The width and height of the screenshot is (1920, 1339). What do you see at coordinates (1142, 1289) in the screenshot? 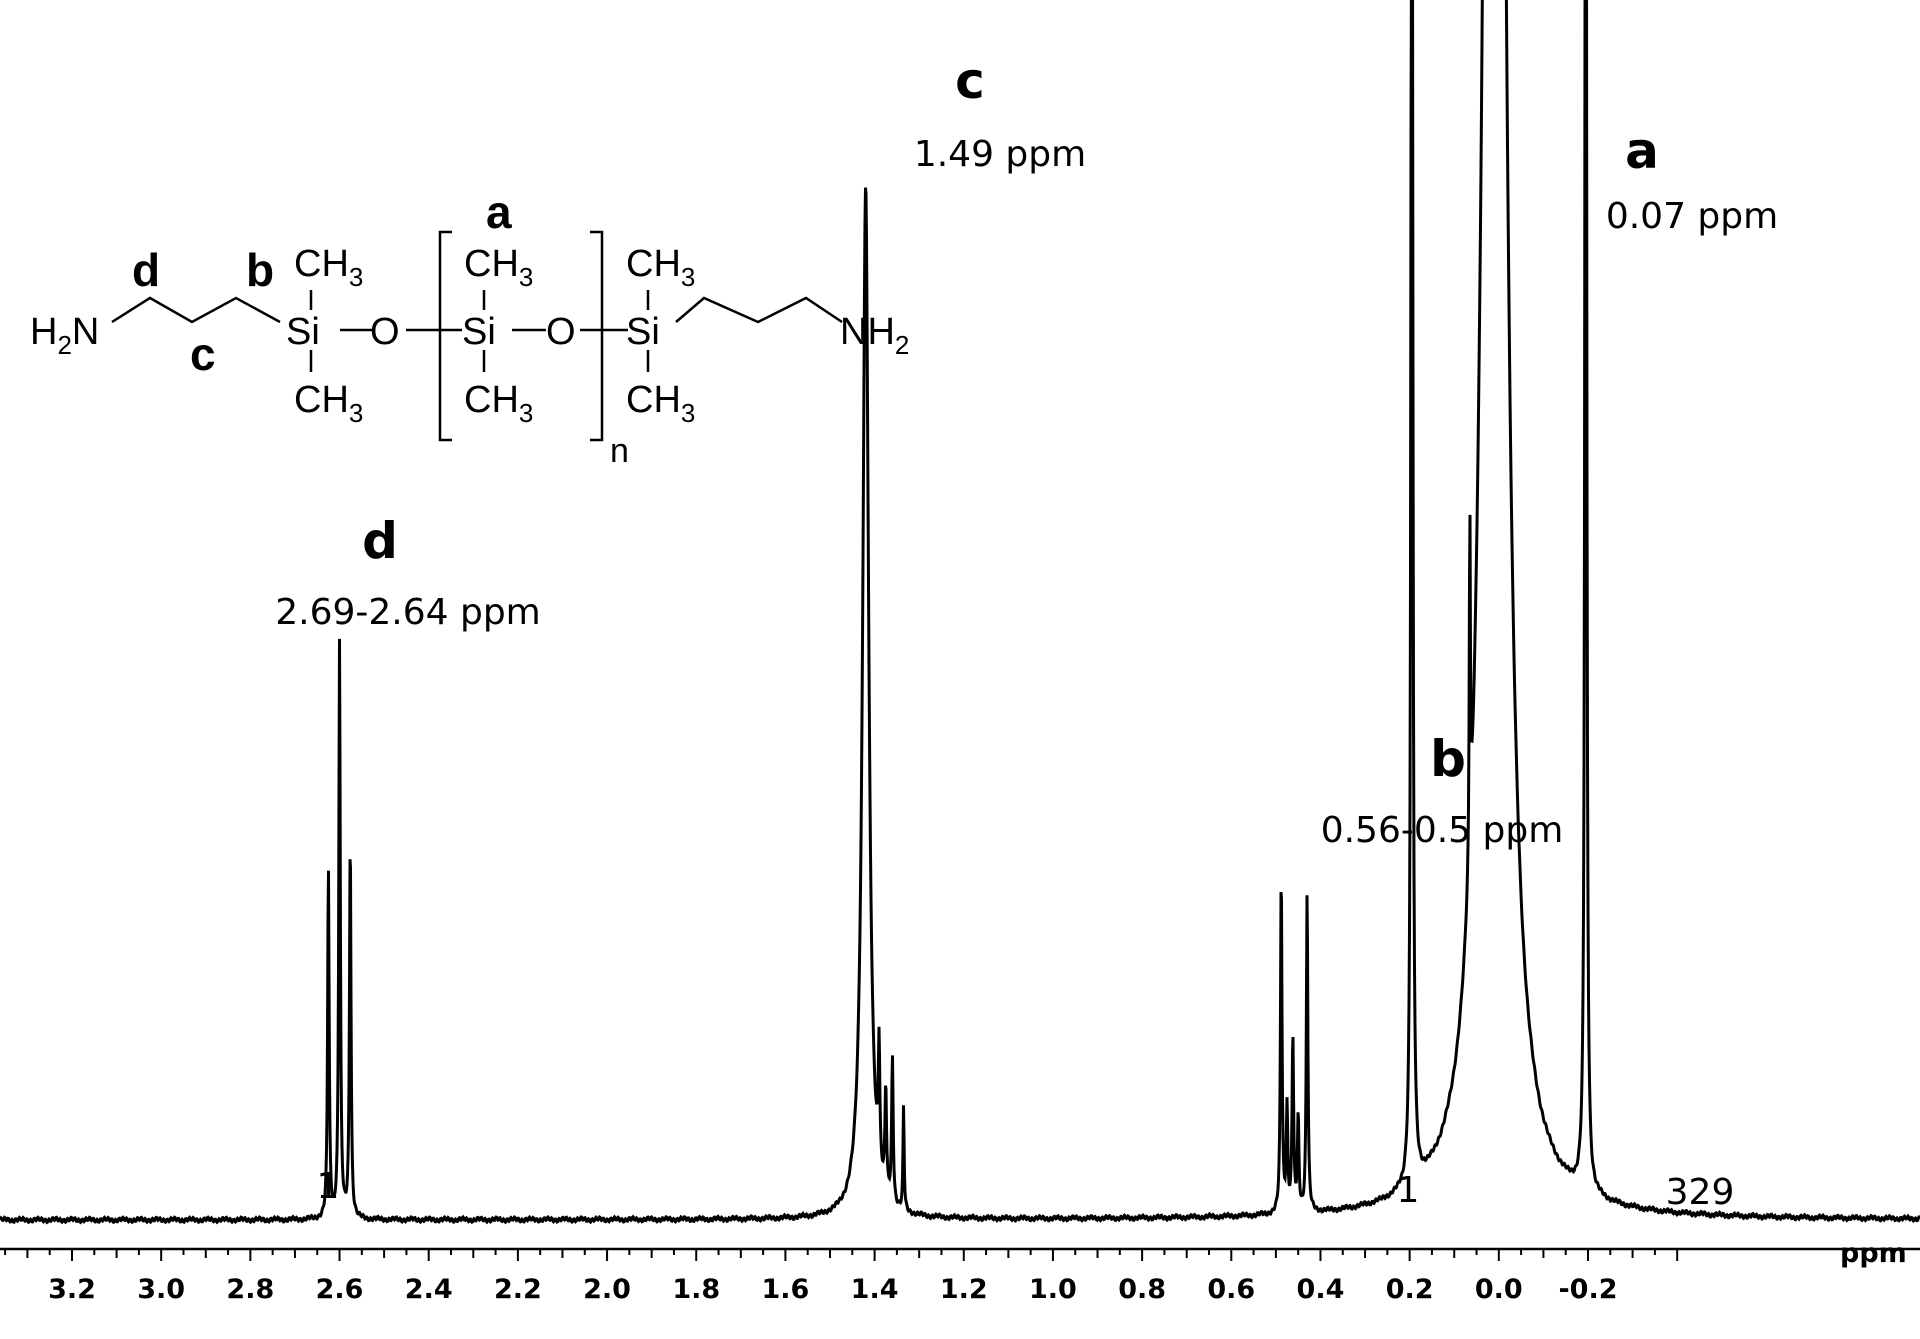
I see `x-tick-label: 0.8` at bounding box center [1142, 1289].